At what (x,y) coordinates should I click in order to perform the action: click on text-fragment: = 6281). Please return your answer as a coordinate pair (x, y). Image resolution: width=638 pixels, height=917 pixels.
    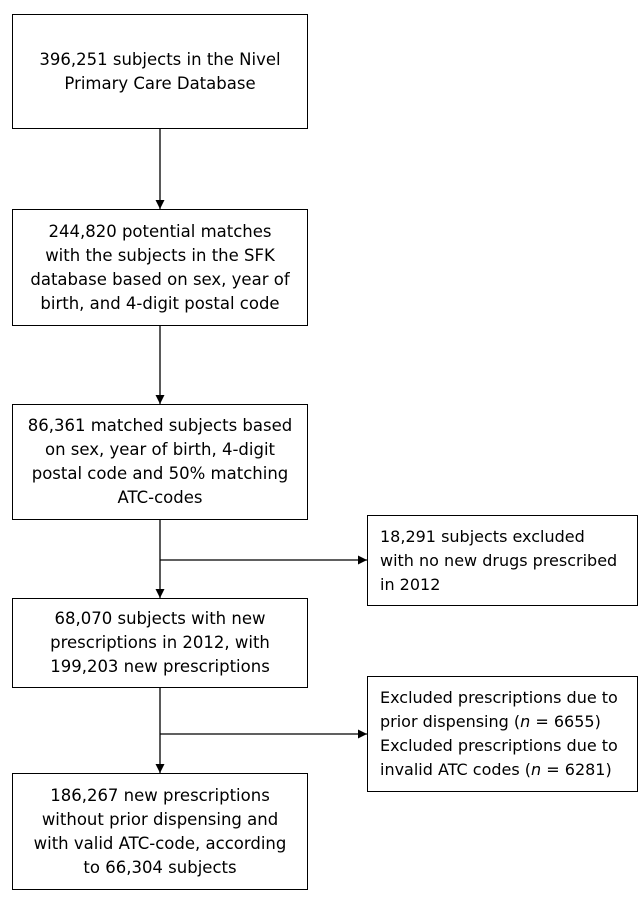
    Looking at the image, I should click on (576, 769).